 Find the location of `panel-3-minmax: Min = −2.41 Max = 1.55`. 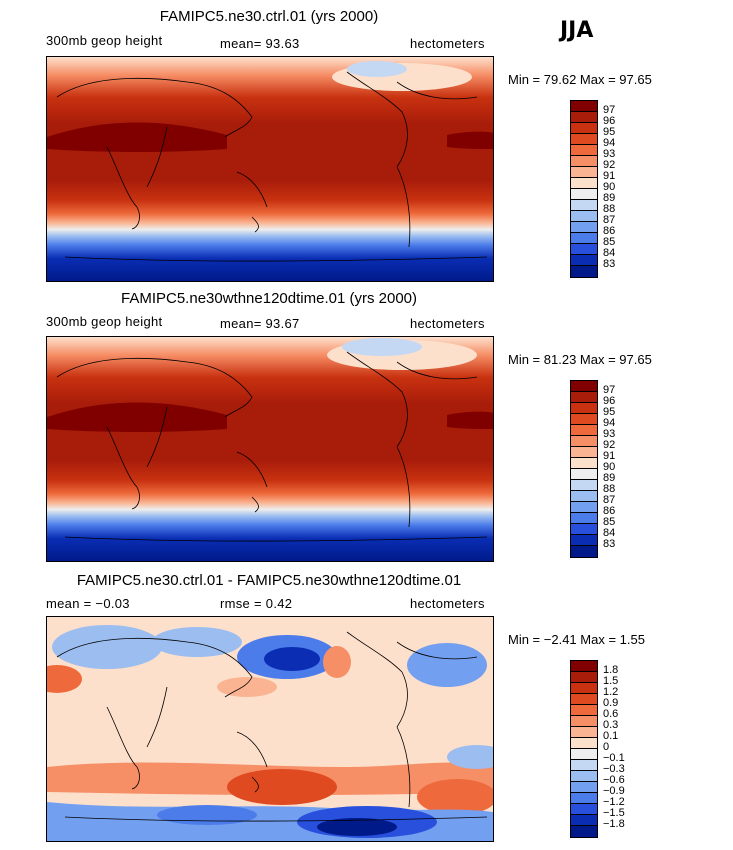

panel-3-minmax: Min = −2.41 Max = 1.55 is located at coordinates (576, 639).